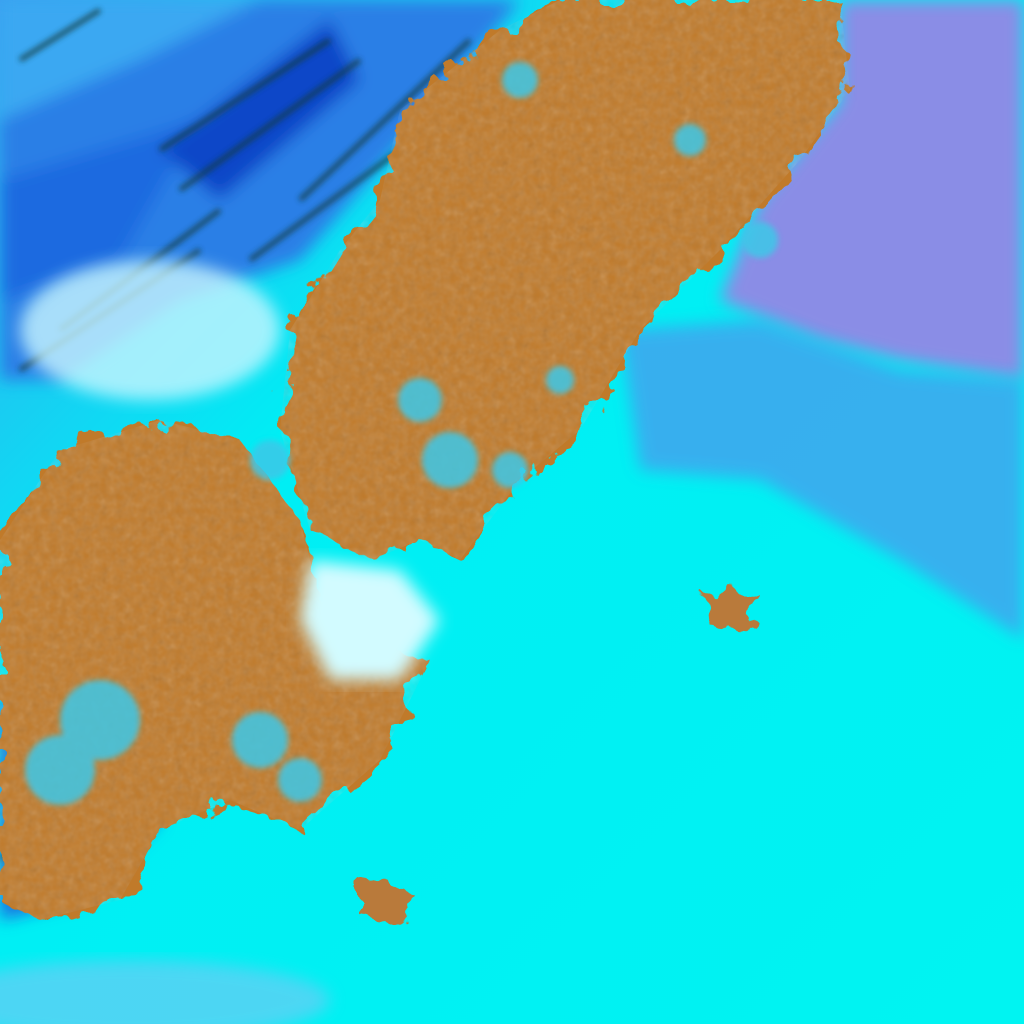 This screenshot has height=1024, width=1024. Describe the element at coordinates (370, 620) in the screenshot. I see `bay-cloud` at that location.